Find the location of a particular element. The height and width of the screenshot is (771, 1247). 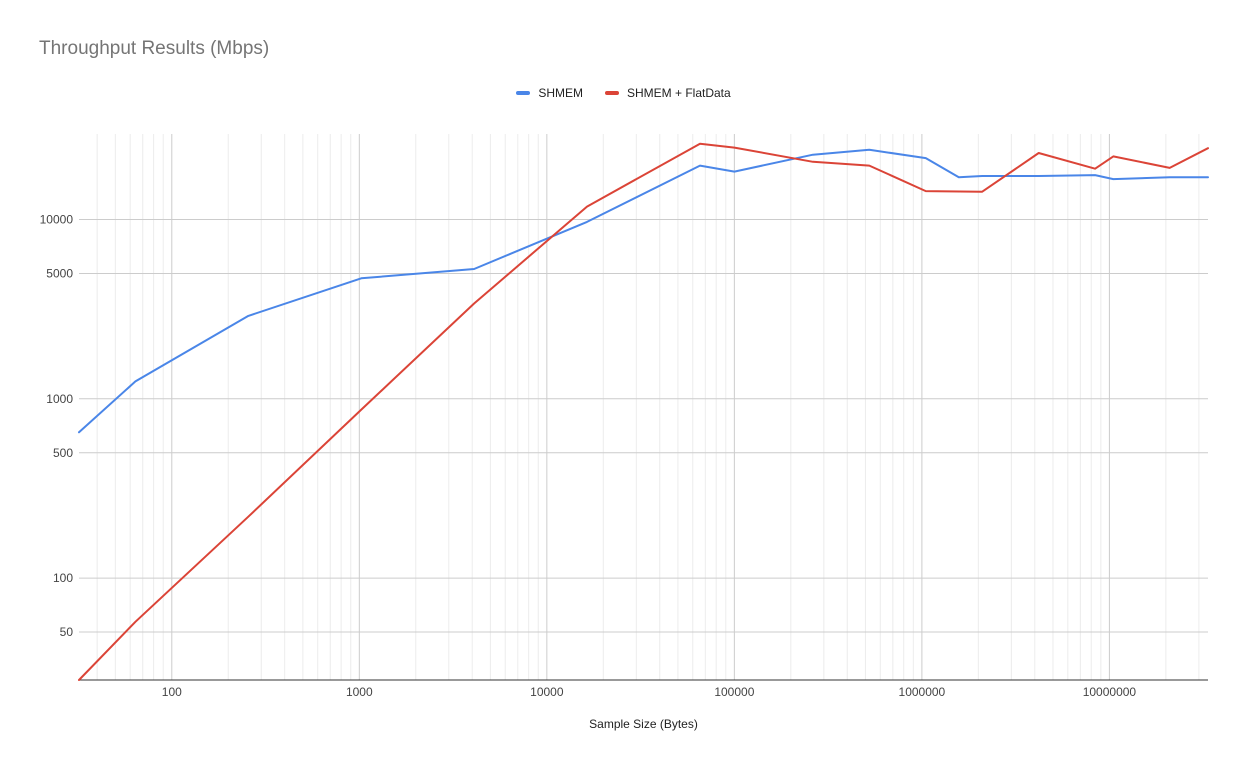

y-tick-label: 50 is located at coordinates (67, 632).